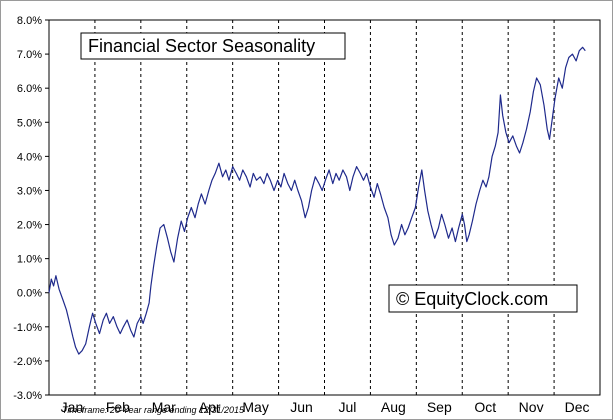 This screenshot has width=613, height=420. Describe the element at coordinates (255, 407) in the screenshot. I see `x-tick-label: May` at that location.